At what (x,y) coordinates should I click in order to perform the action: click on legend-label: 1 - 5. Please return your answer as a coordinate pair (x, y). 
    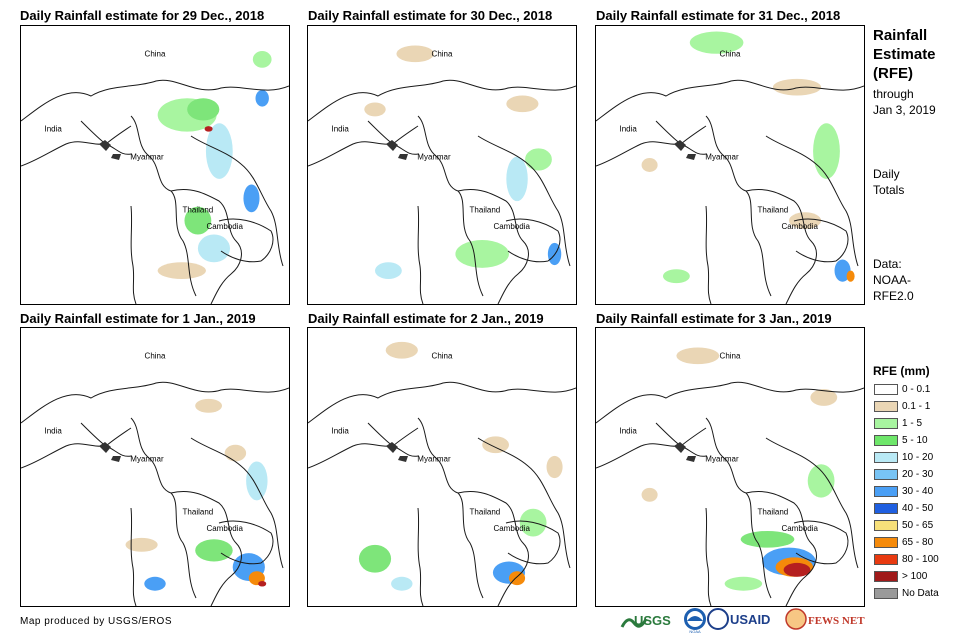
    Looking at the image, I should click on (912, 423).